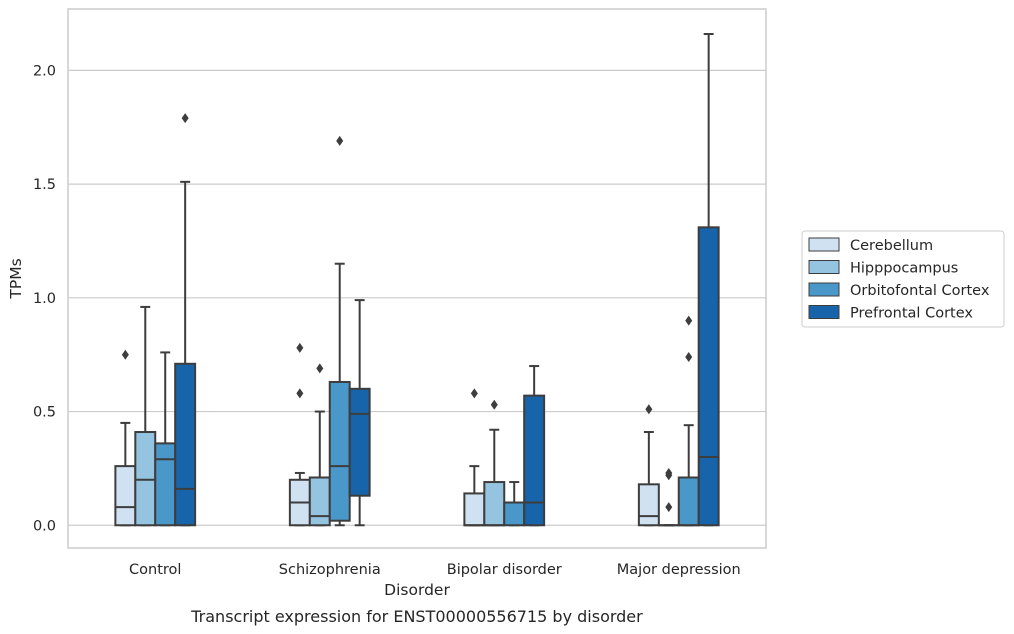 This screenshot has height=634, width=1014. I want to click on legend-label: Cerebellum, so click(891, 246).